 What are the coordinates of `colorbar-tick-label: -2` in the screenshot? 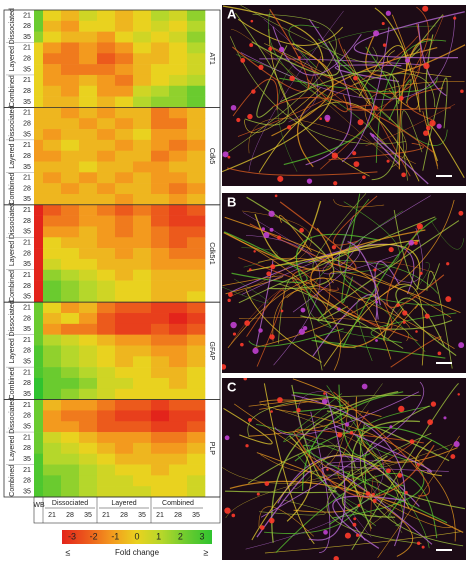 It's located at (94, 536).